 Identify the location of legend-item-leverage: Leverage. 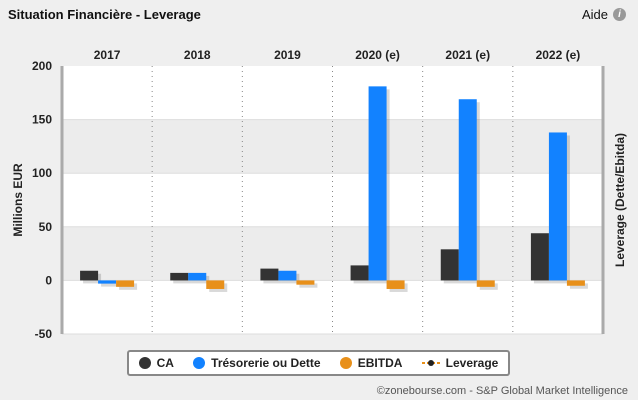
(460, 363).